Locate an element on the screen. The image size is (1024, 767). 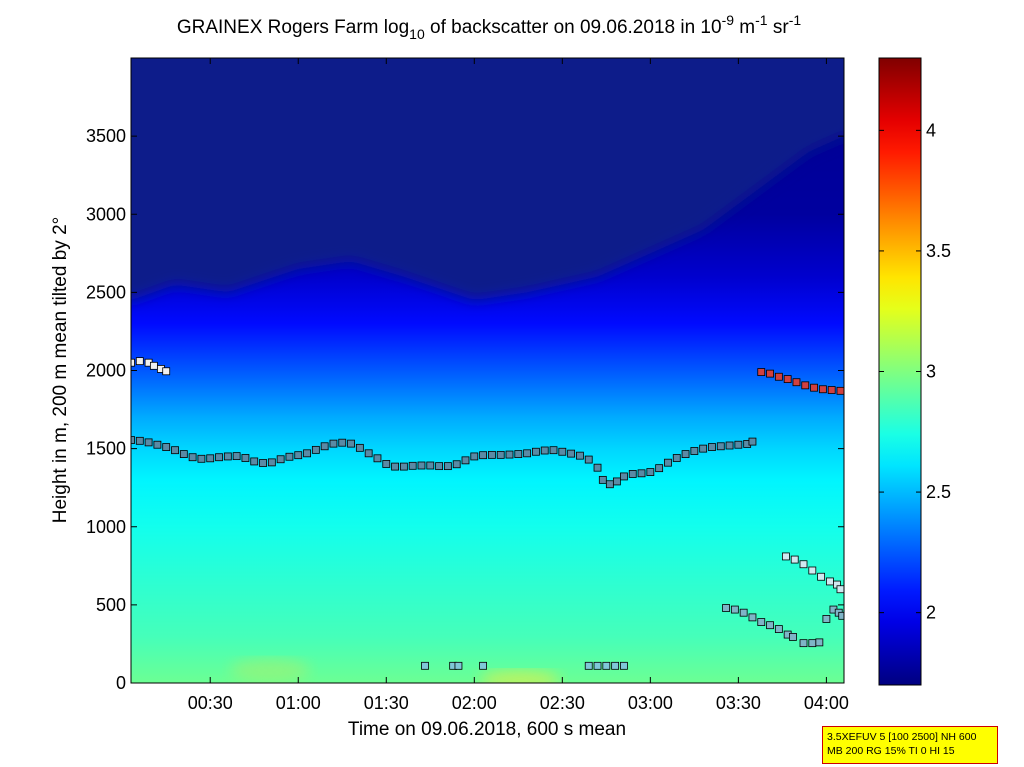
y-tick-label: 1500 is located at coordinates (106, 449).